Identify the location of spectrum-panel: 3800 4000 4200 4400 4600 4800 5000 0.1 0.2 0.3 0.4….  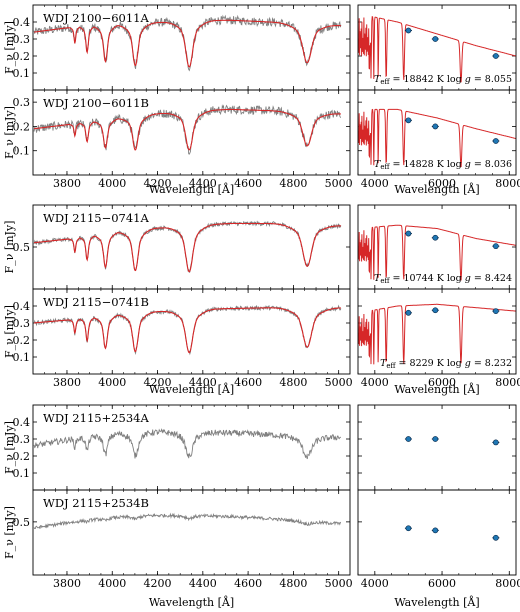
(178, 338).